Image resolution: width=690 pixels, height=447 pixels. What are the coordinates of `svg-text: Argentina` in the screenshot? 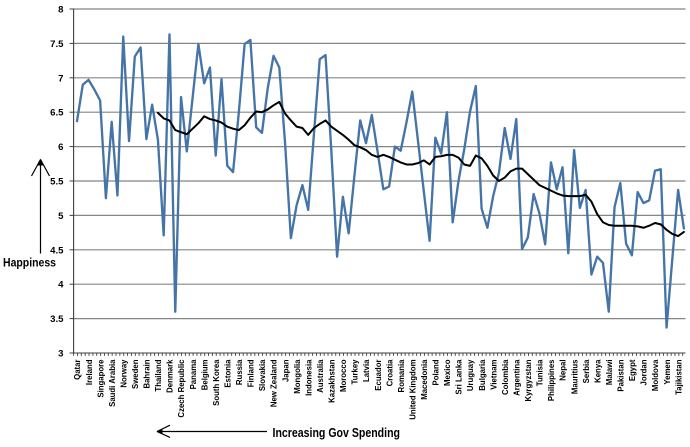 It's located at (516, 377).